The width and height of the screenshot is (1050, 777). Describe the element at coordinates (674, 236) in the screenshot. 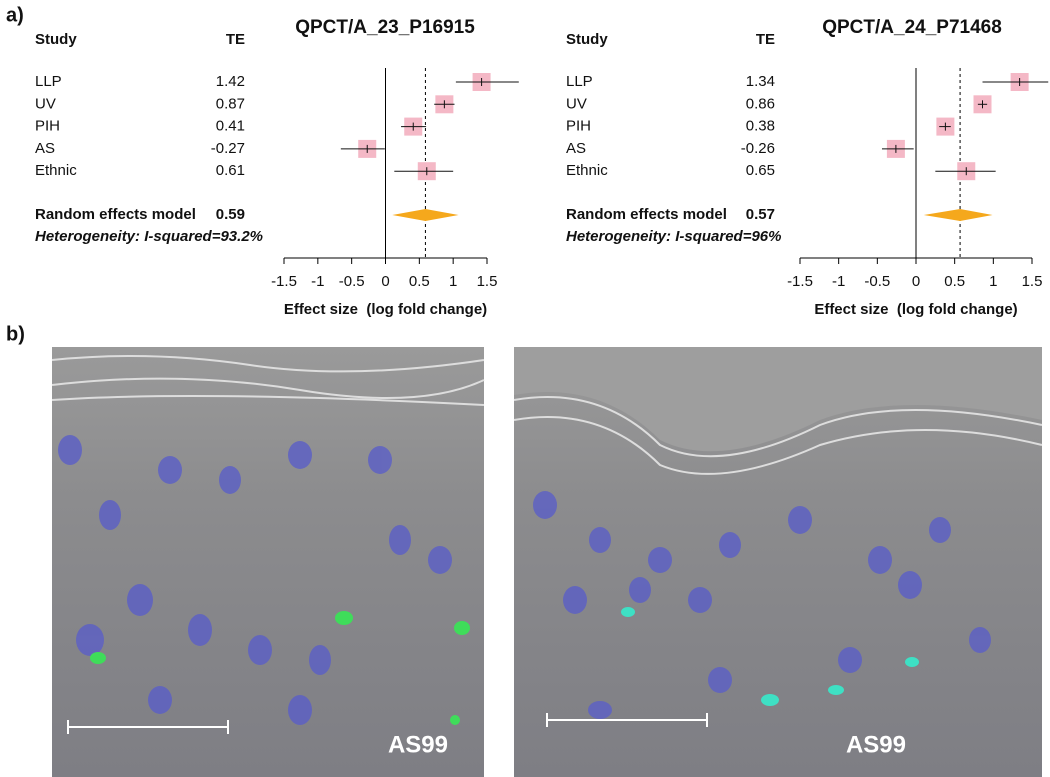

I see `heterogeneity: Heterogeneity: I-squared=96%` at that location.